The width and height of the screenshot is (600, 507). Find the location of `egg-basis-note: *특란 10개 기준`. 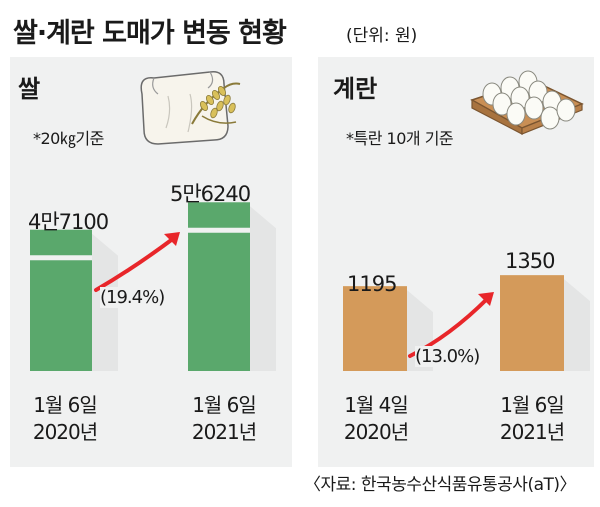

egg-basis-note: *특란 10개 기준 is located at coordinates (400, 138).